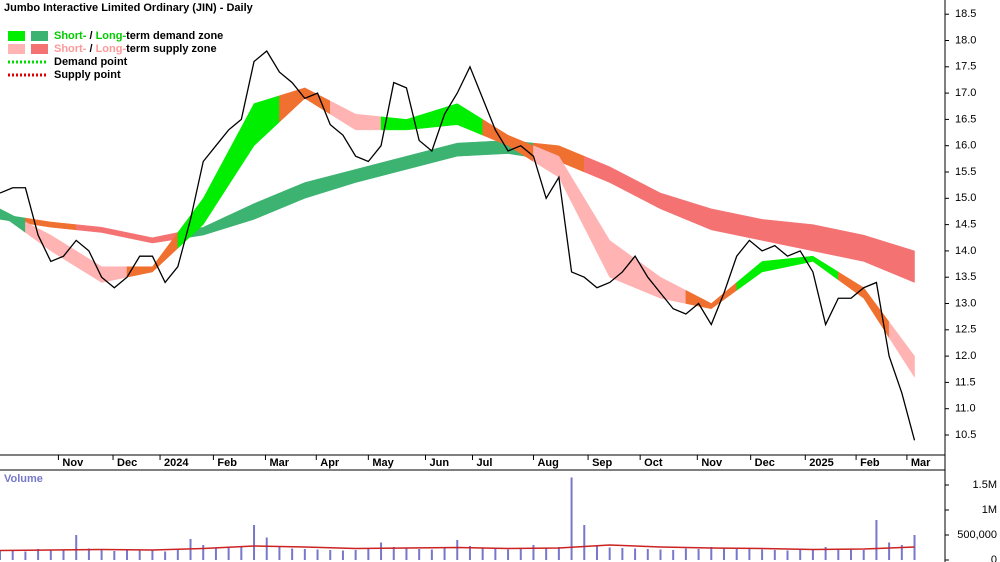 This screenshot has width=1000, height=562. What do you see at coordinates (965, 251) in the screenshot?
I see `y-tick-label: 14.0` at bounding box center [965, 251].